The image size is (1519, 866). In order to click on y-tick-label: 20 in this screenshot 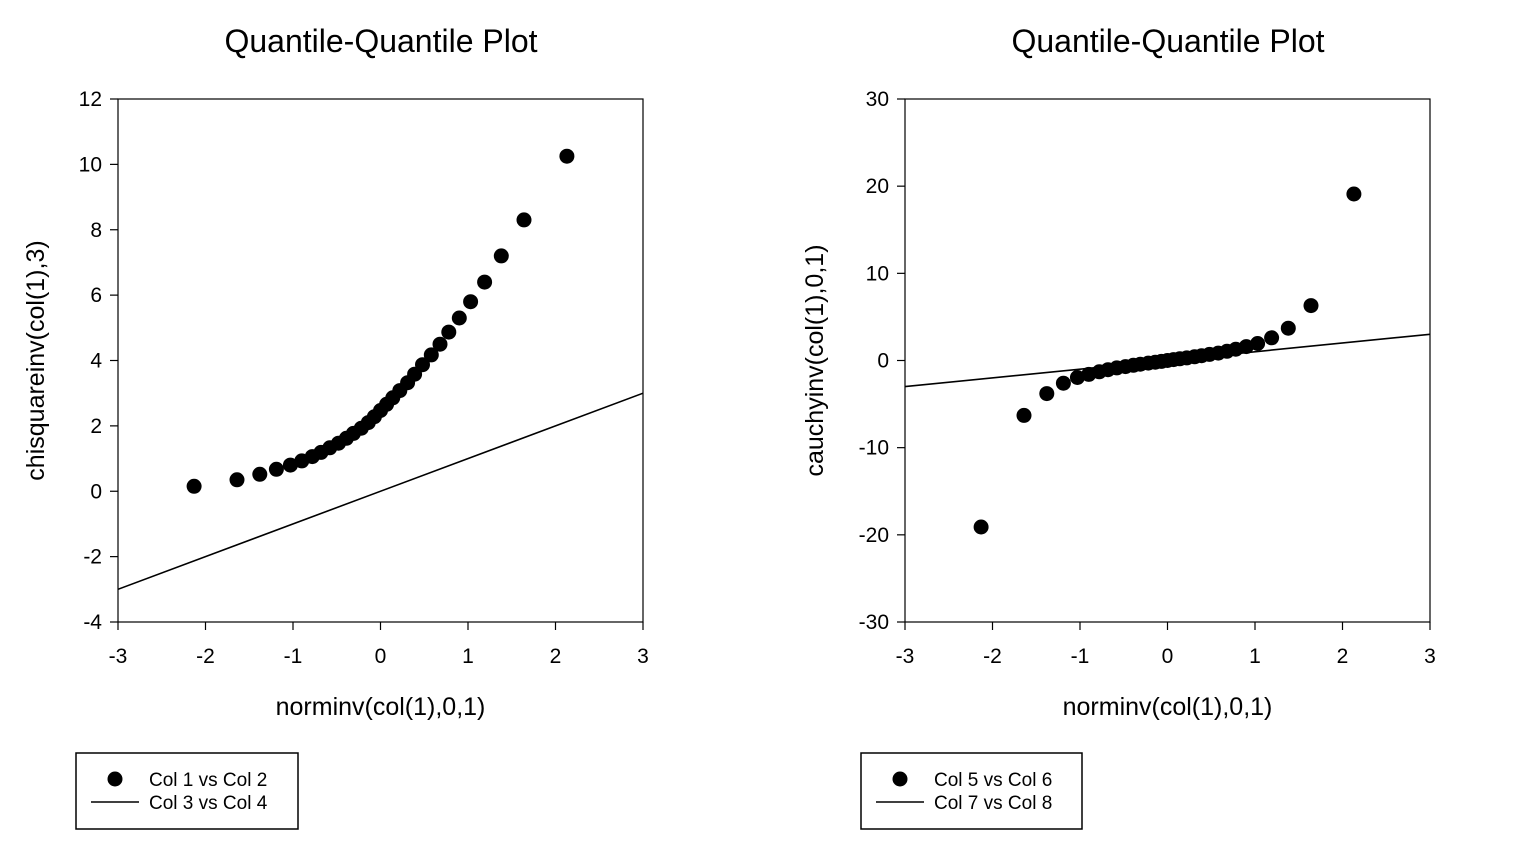, I will do `click(877, 186)`.